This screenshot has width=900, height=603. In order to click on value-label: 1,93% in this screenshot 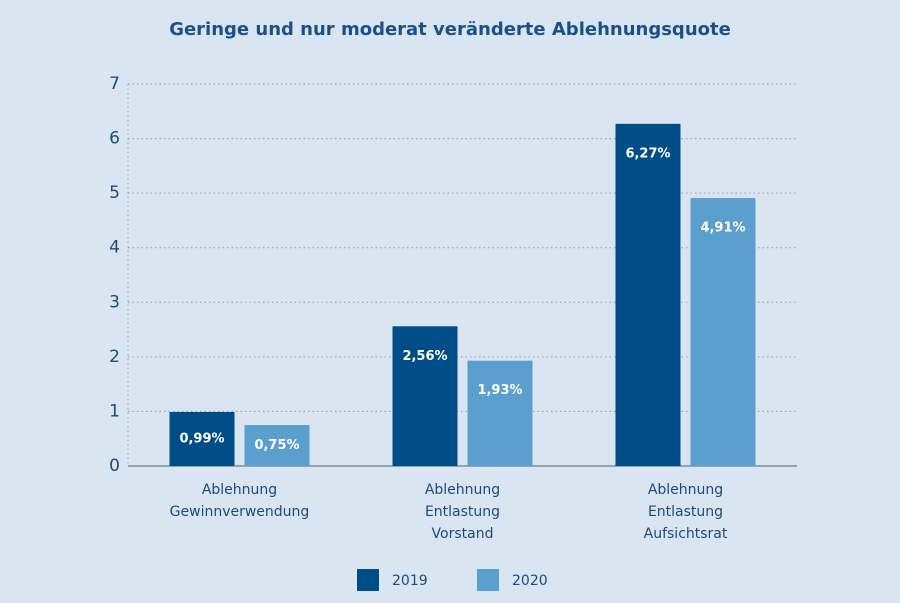, I will do `click(499, 390)`.